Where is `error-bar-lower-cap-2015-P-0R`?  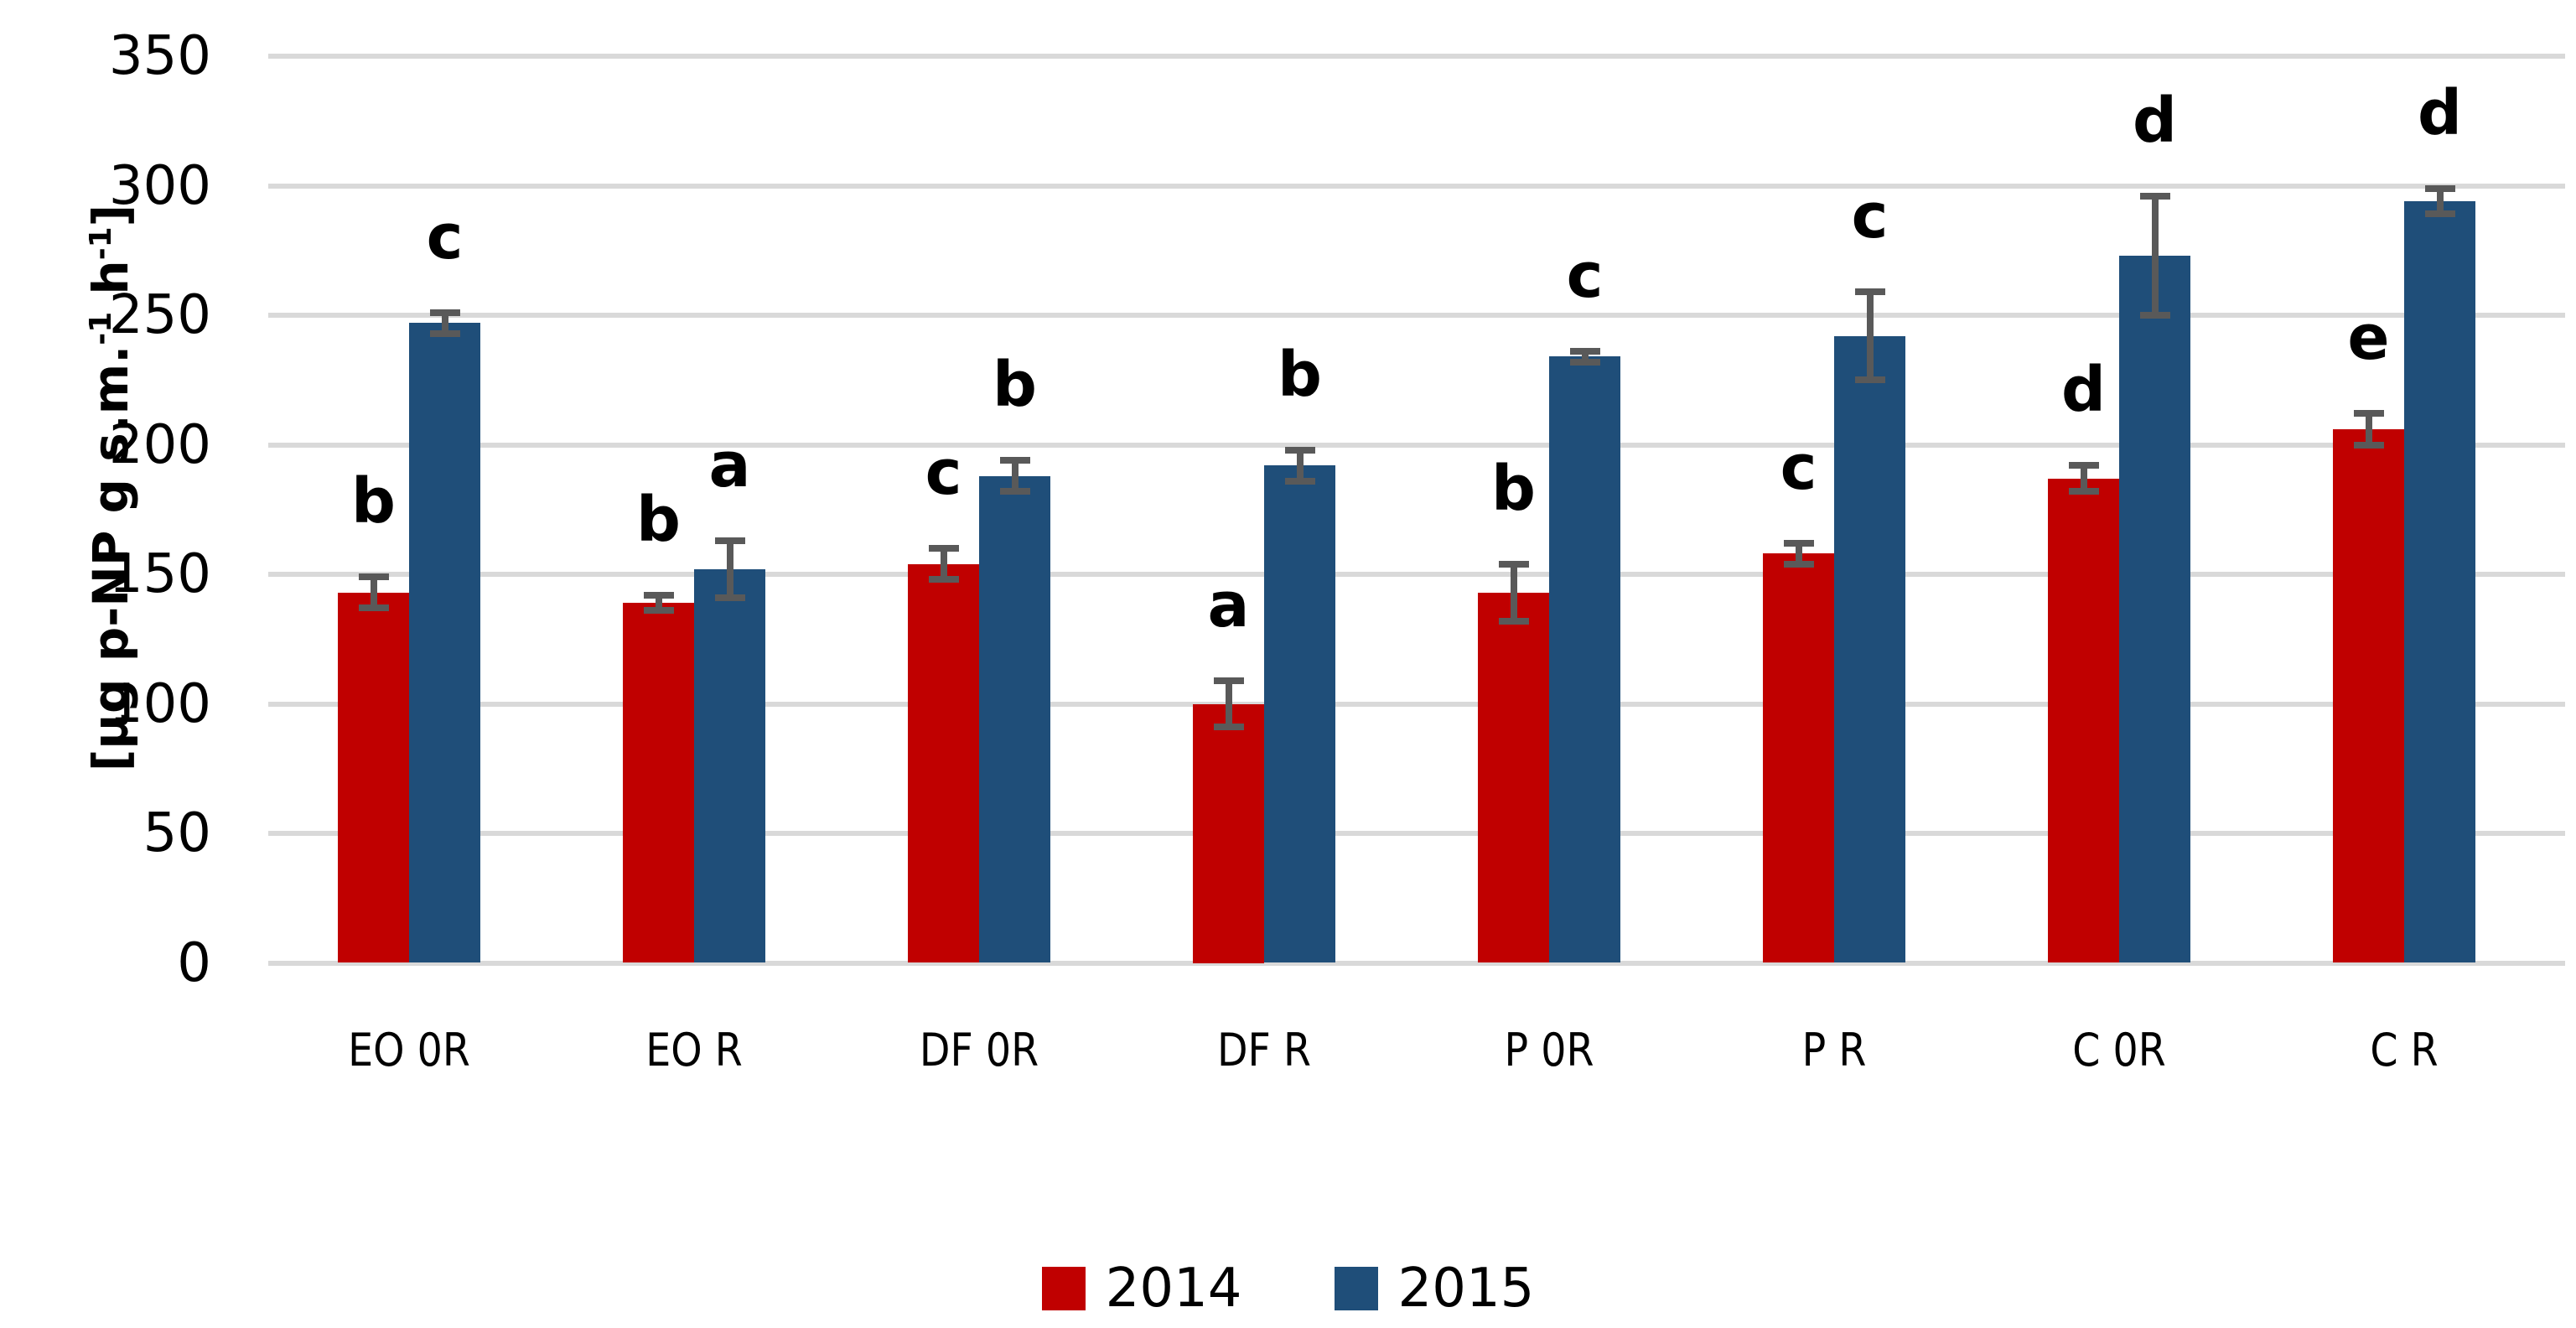
error-bar-lower-cap-2015-P-0R is located at coordinates (1584, 362).